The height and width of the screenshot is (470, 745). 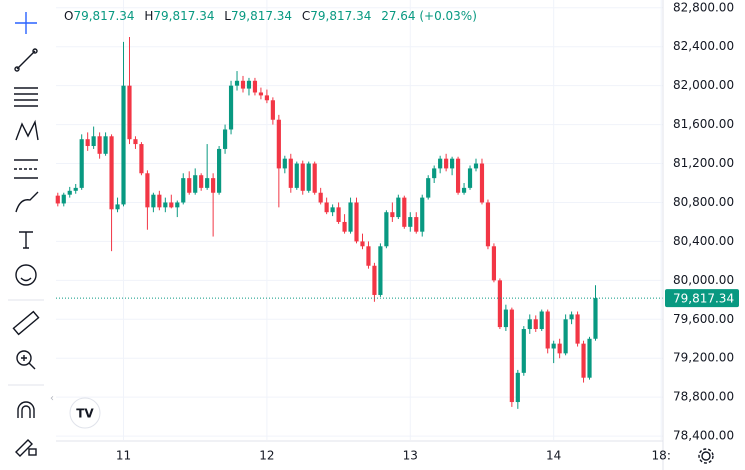 I want to click on x-tick-label: 13, so click(x=410, y=456).